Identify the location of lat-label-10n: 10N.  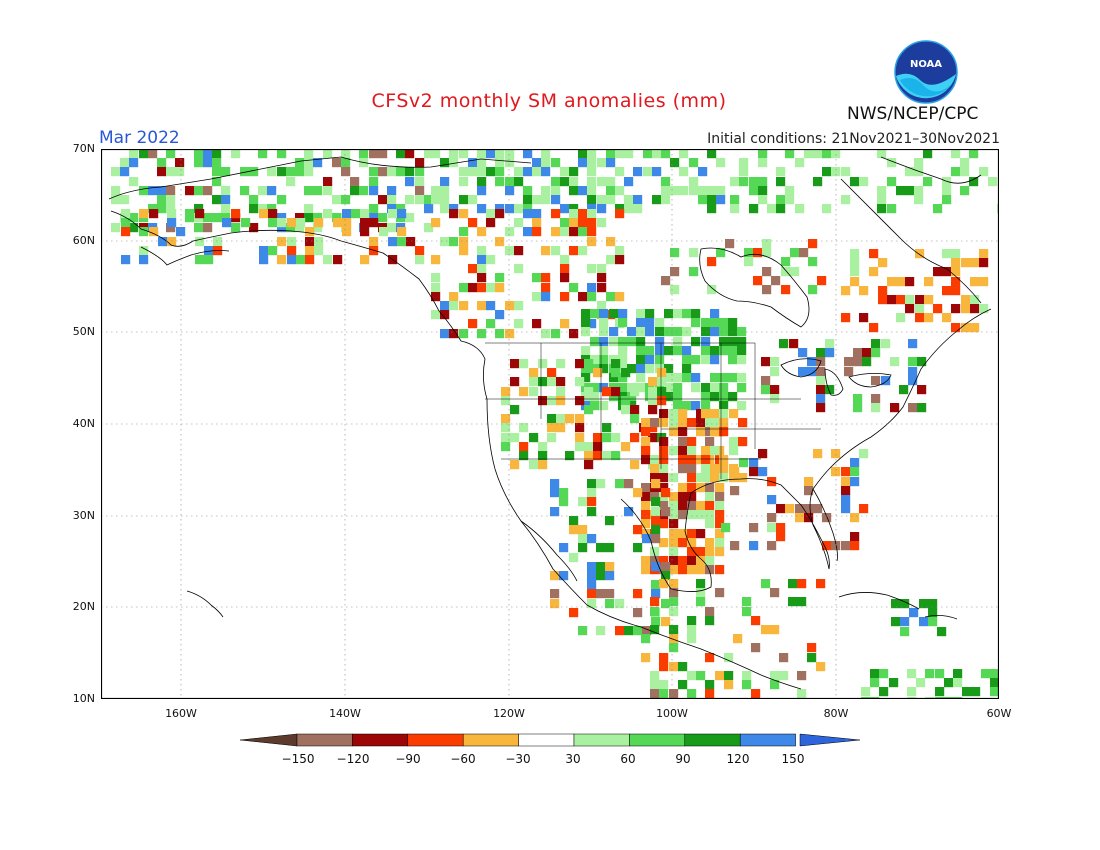
(83, 698).